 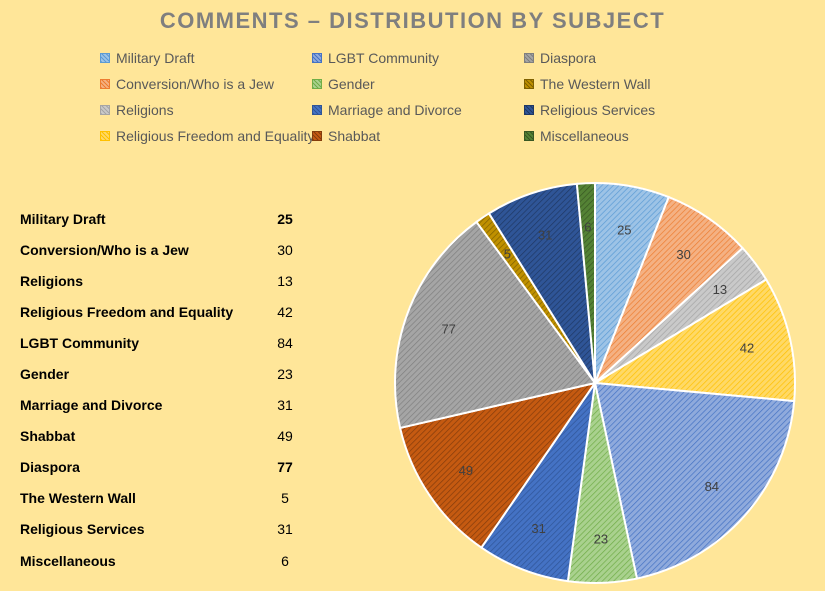 What do you see at coordinates (45, 374) in the screenshot?
I see `table-category: Gender` at bounding box center [45, 374].